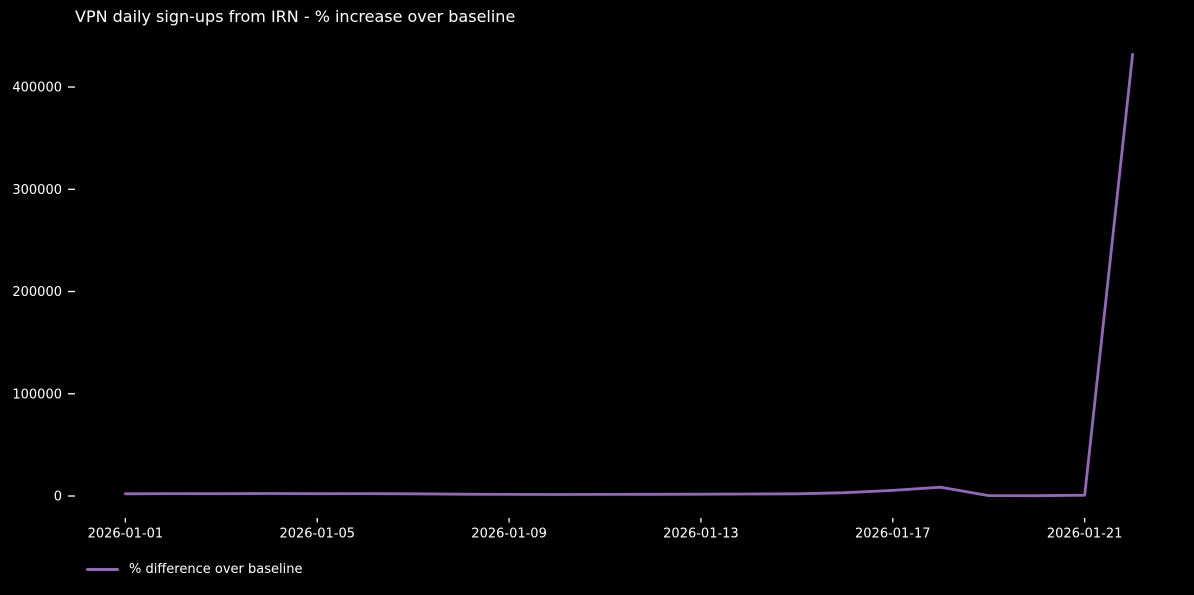  Describe the element at coordinates (37, 394) in the screenshot. I see `y-tick-label: 100000` at that location.